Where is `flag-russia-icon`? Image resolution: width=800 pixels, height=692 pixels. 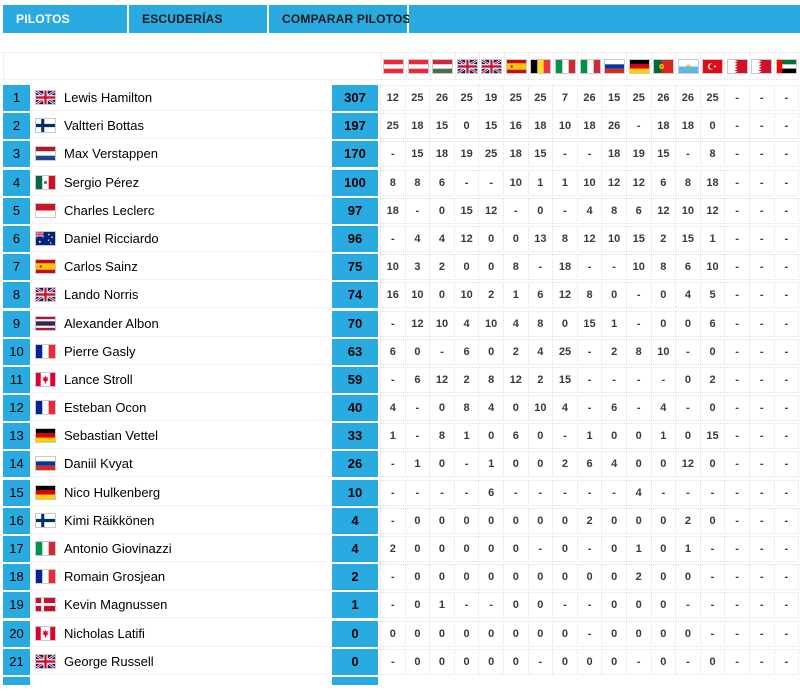
flag-russia-icon is located at coordinates (45, 464).